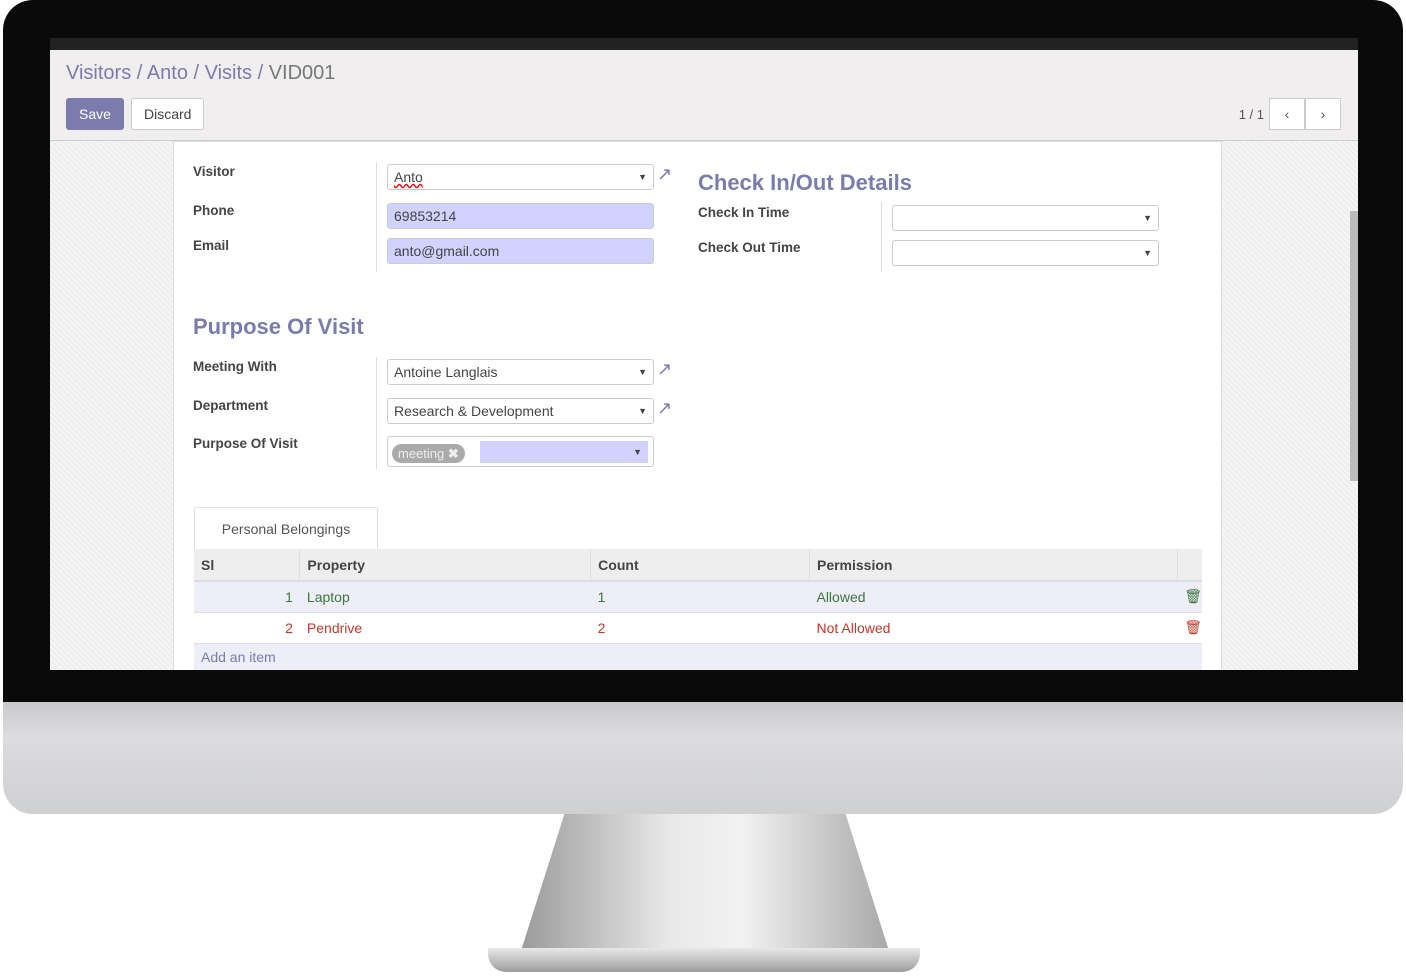  Describe the element at coordinates (520, 216) in the screenshot. I see `phone-field: 69853214` at that location.